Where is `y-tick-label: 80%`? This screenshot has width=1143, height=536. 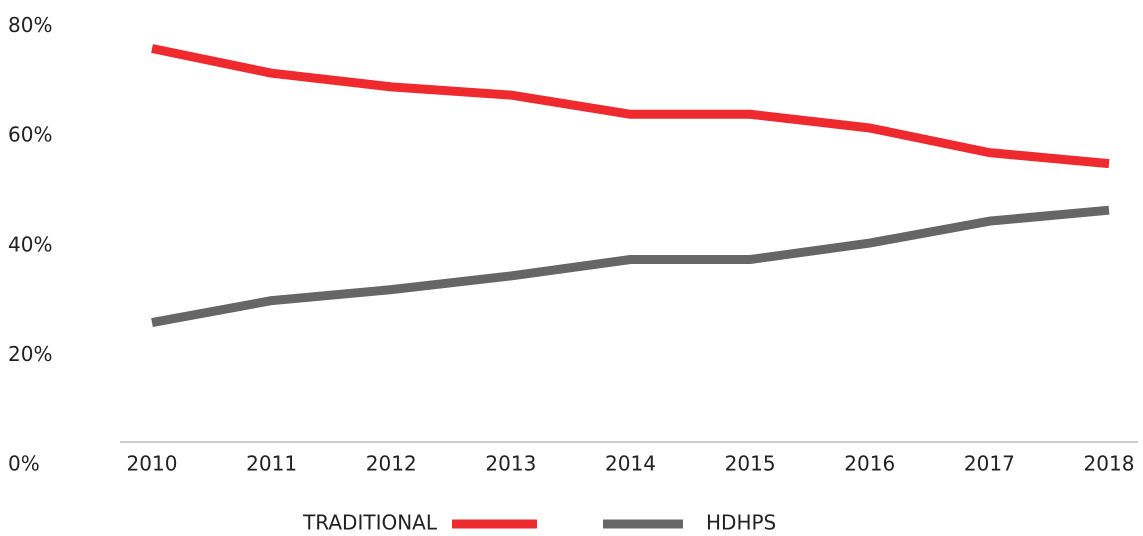
y-tick-label: 80% is located at coordinates (30, 25).